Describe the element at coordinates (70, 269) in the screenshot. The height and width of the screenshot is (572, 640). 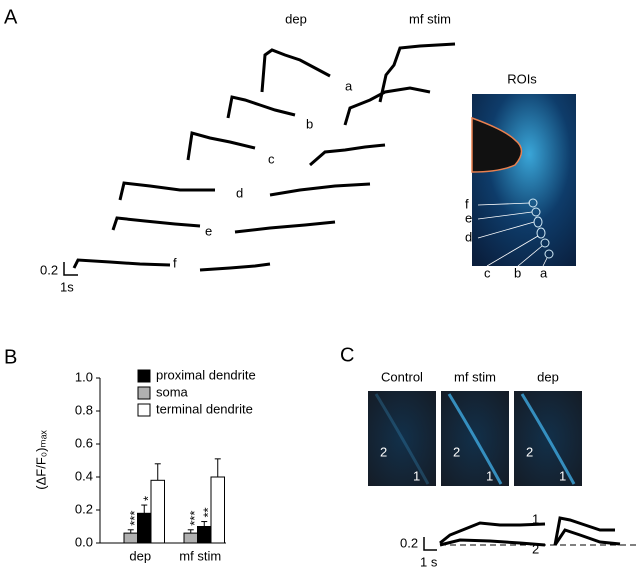
I see `scale-bar` at that location.